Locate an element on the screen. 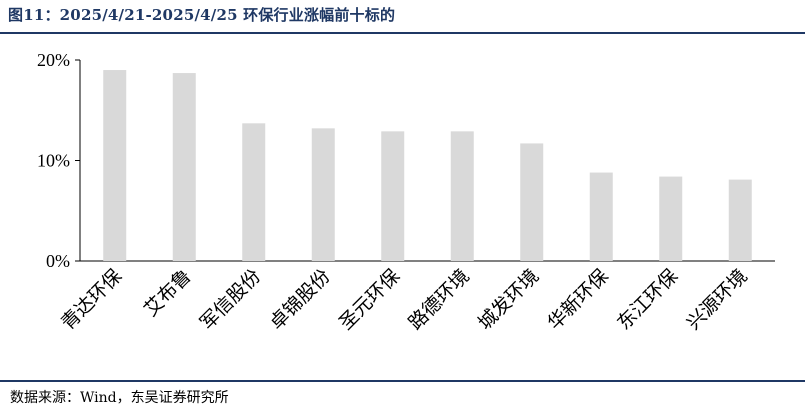 Image resolution: width=805 pixels, height=413 pixels. y-tick-label: 20% is located at coordinates (53, 60).